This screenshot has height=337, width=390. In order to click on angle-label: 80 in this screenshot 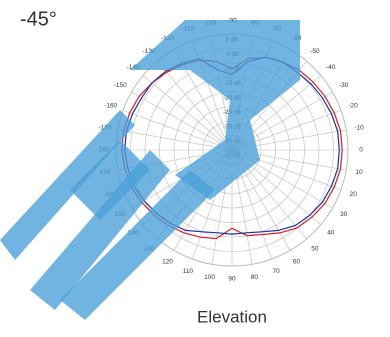, I will do `click(255, 277)`.